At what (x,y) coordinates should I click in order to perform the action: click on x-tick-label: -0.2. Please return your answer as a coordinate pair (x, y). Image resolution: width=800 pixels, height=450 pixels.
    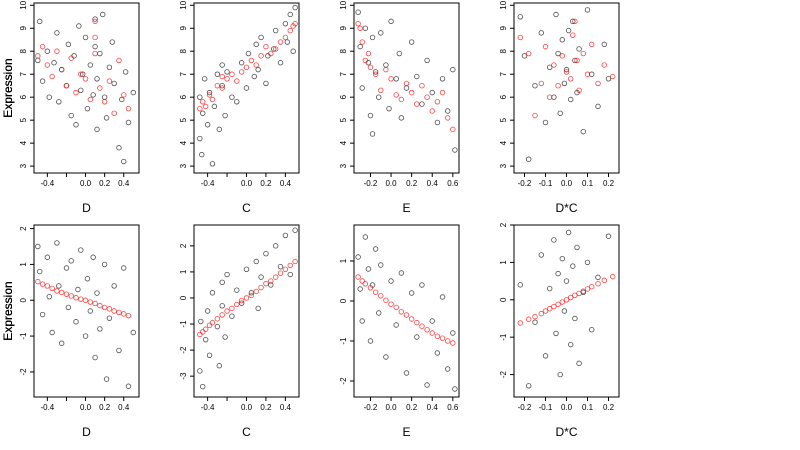
    Looking at the image, I should click on (371, 407).